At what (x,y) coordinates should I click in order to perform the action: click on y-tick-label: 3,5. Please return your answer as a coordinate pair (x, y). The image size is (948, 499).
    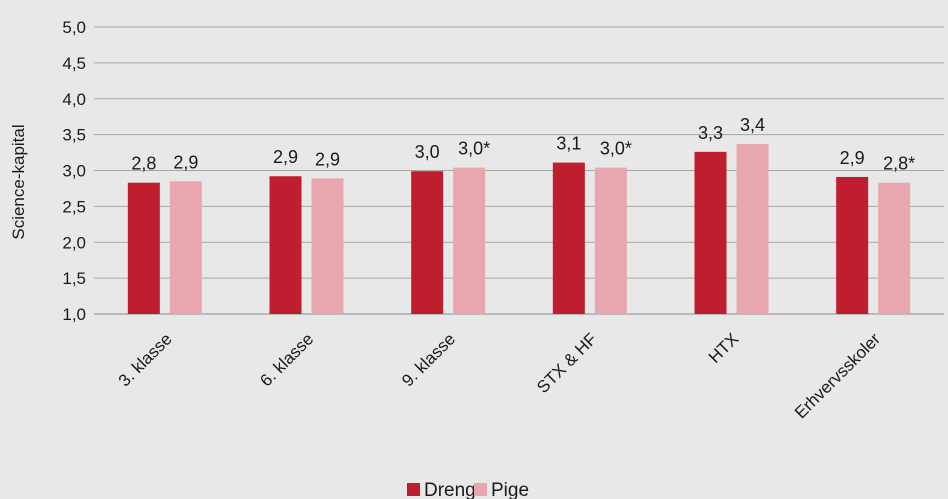
    Looking at the image, I should click on (74, 135).